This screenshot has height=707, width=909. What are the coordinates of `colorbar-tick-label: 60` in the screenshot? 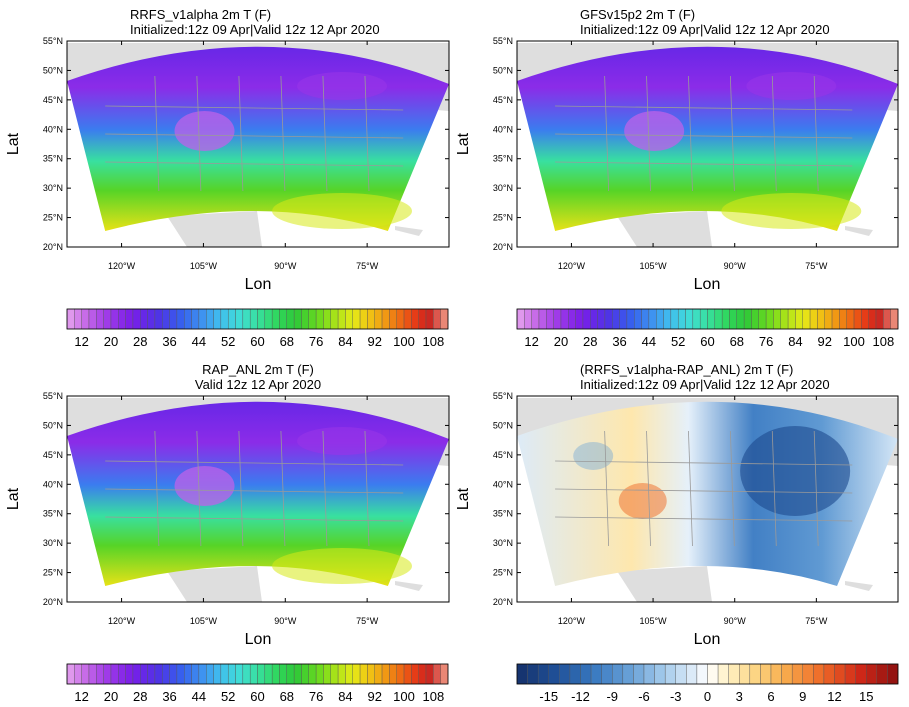 It's located at (707, 341).